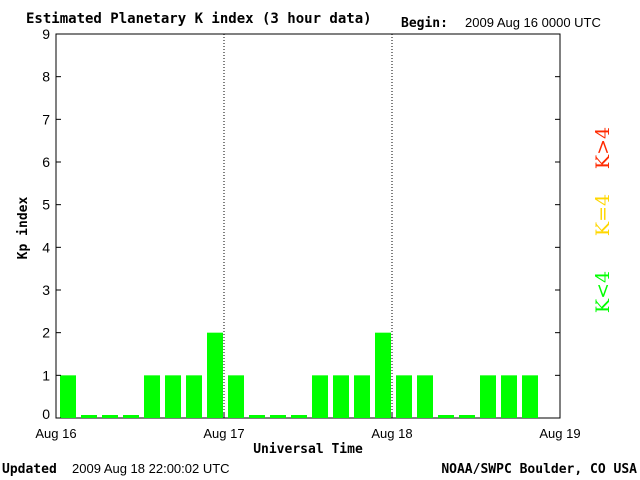  Describe the element at coordinates (46, 77) in the screenshot. I see `y-tick-label: 8` at that location.